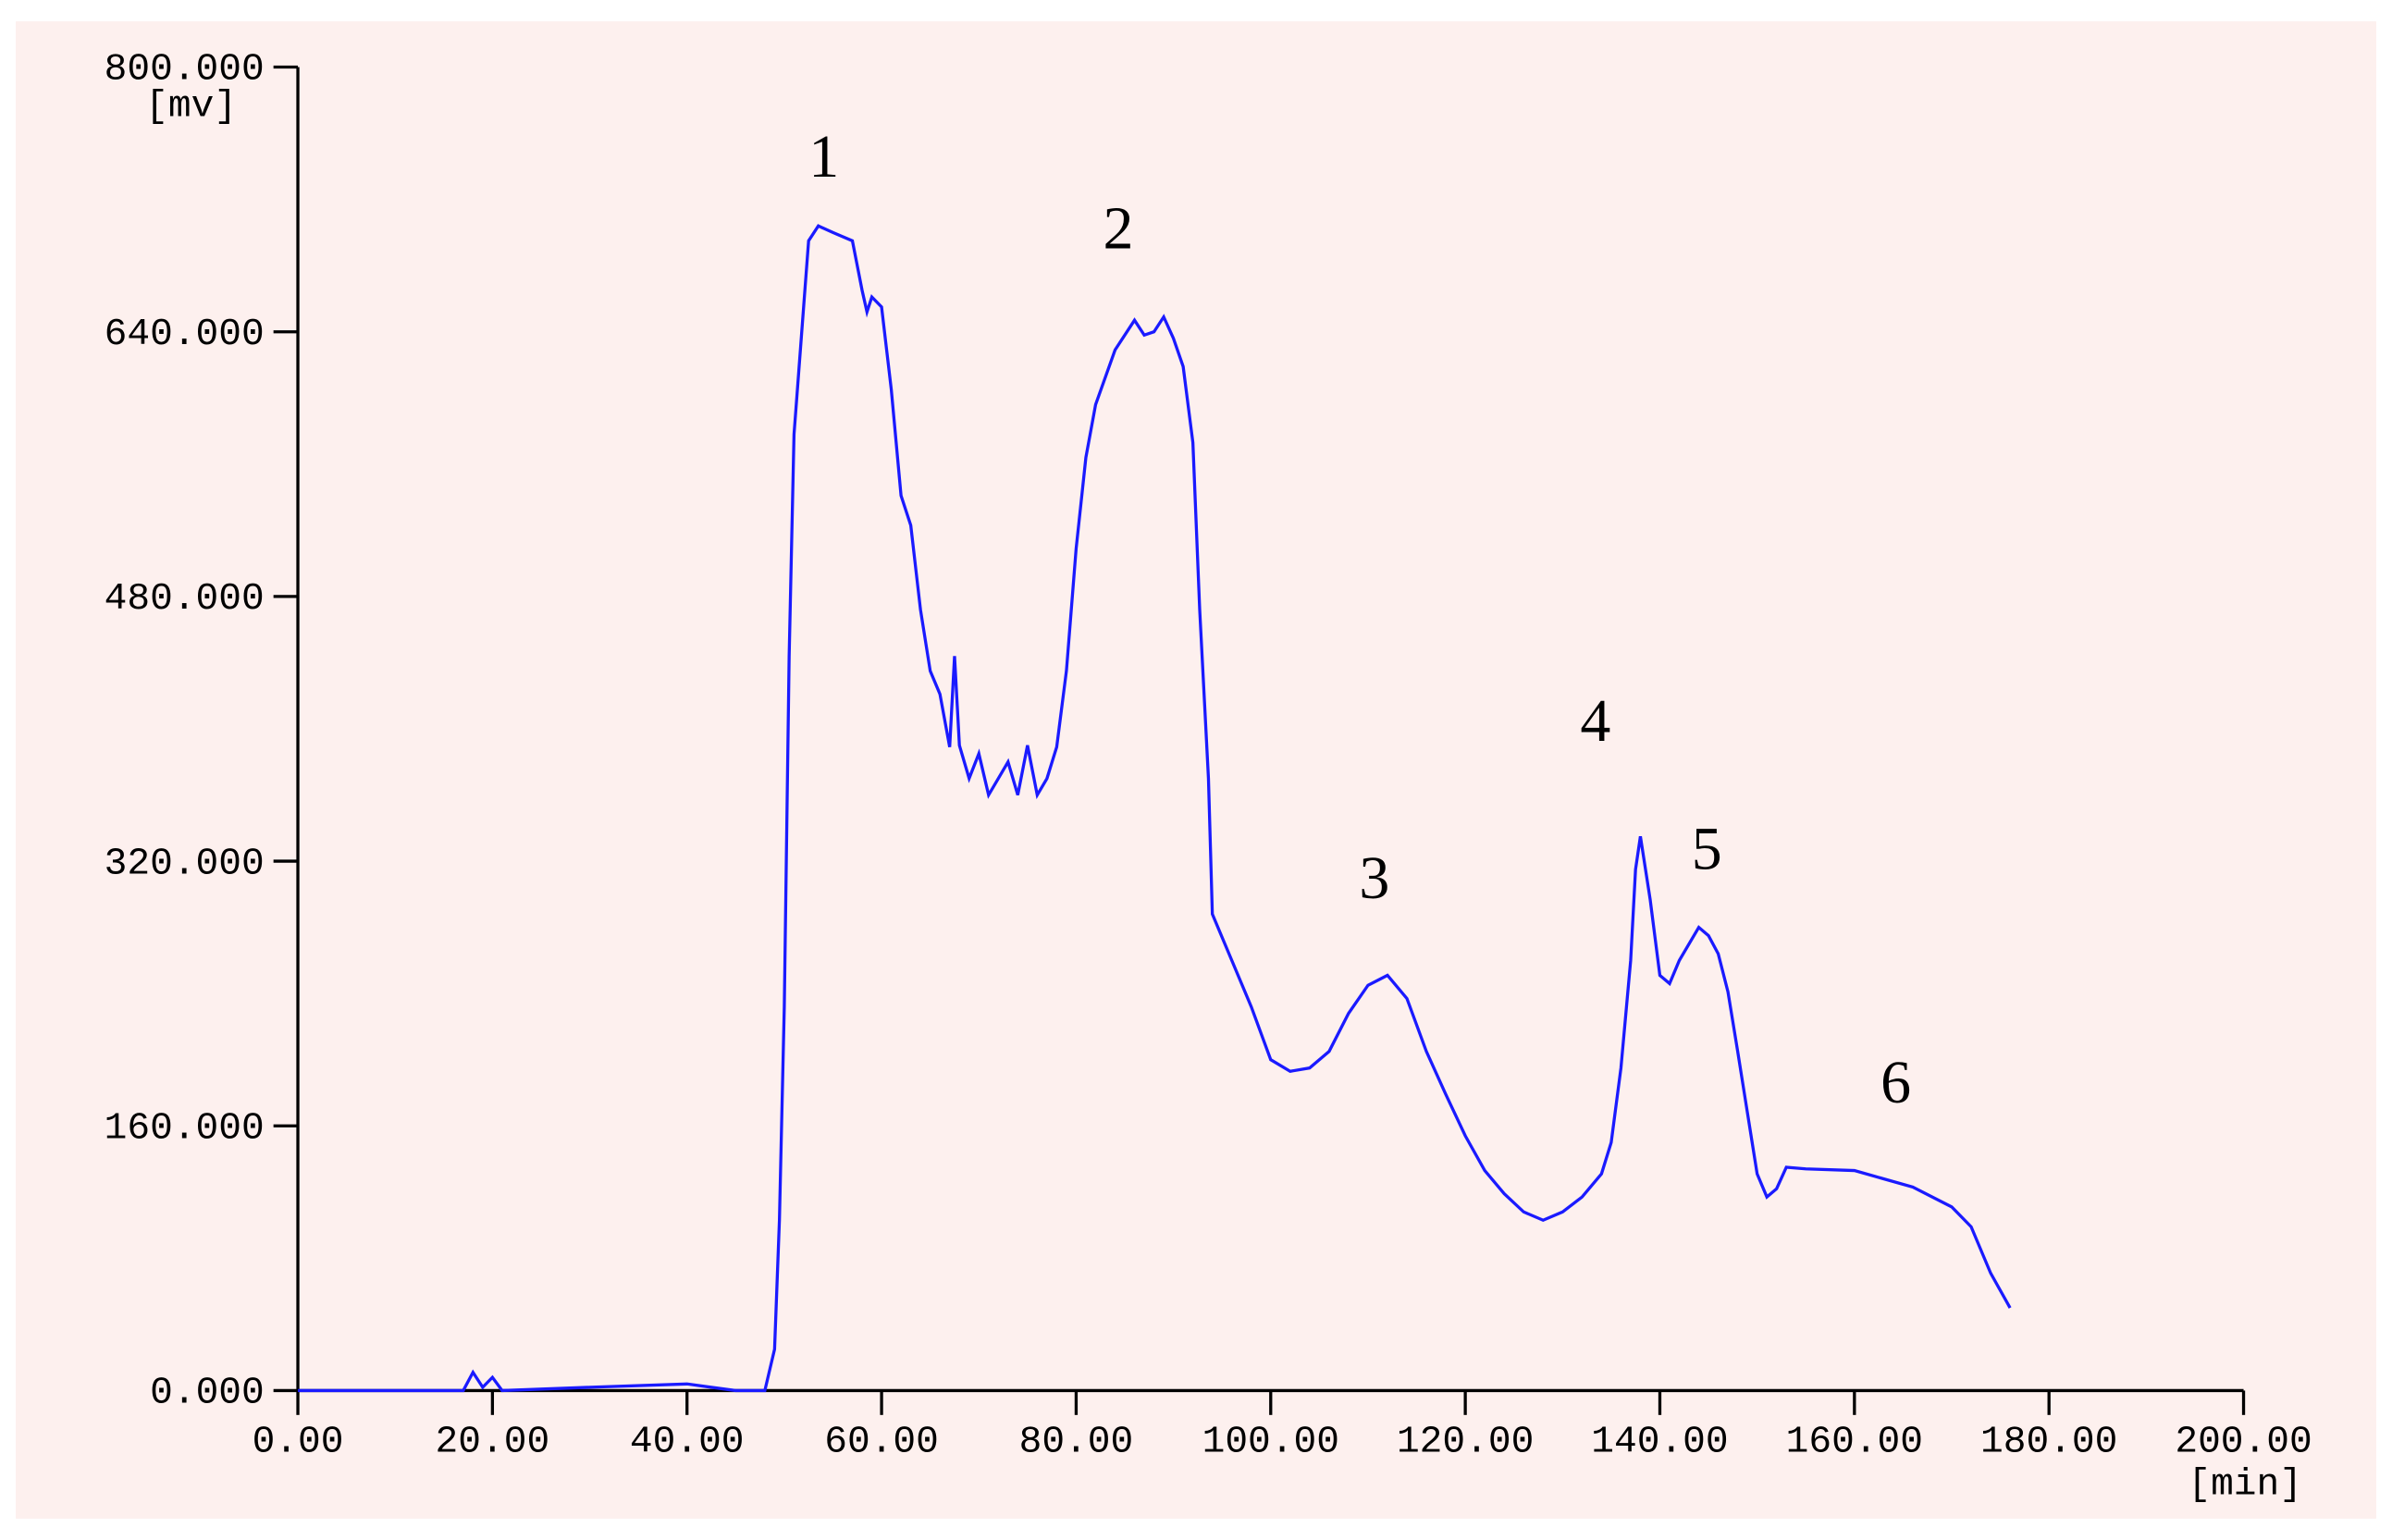  What do you see at coordinates (191, 107) in the screenshot?
I see `y-unit-label: [mv]` at bounding box center [191, 107].